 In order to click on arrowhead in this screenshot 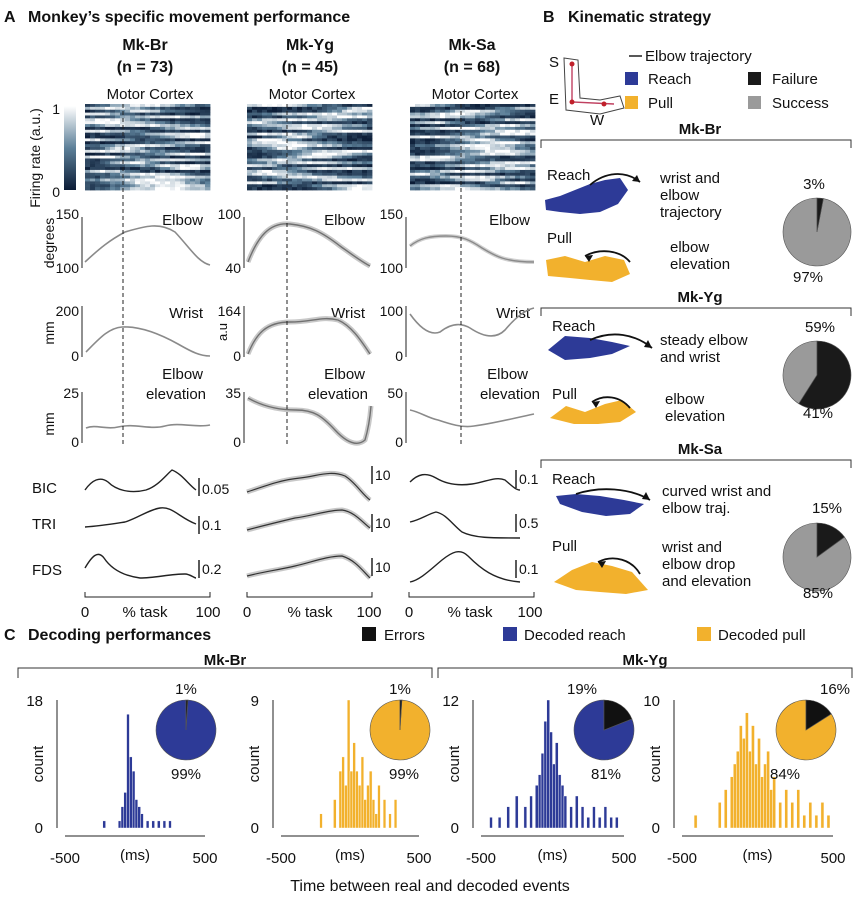, I will do `click(596, 404)`.